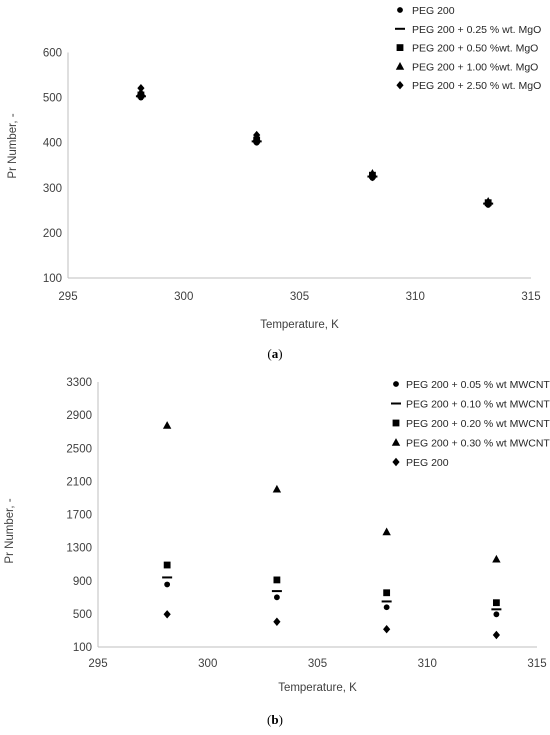 The height and width of the screenshot is (735, 550). I want to click on chart-b-legend-label-3: PEG 200 + 0.30 % wt MWCNT, so click(478, 444).